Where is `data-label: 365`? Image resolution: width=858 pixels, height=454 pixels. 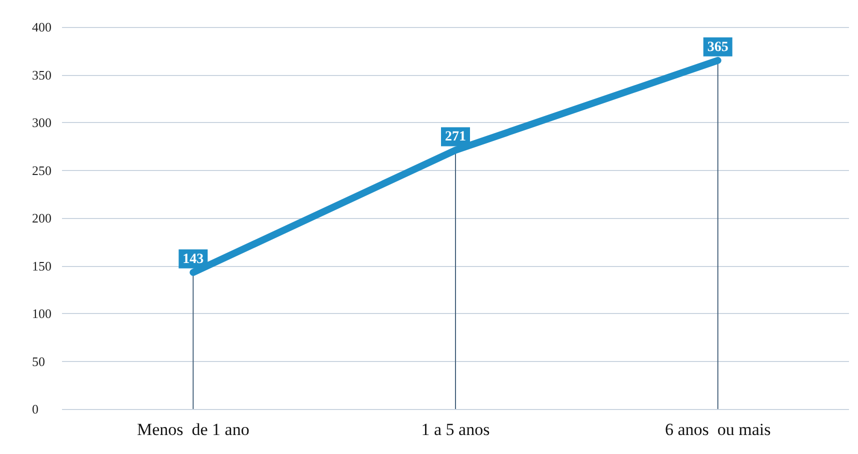
data-label: 365 is located at coordinates (717, 47).